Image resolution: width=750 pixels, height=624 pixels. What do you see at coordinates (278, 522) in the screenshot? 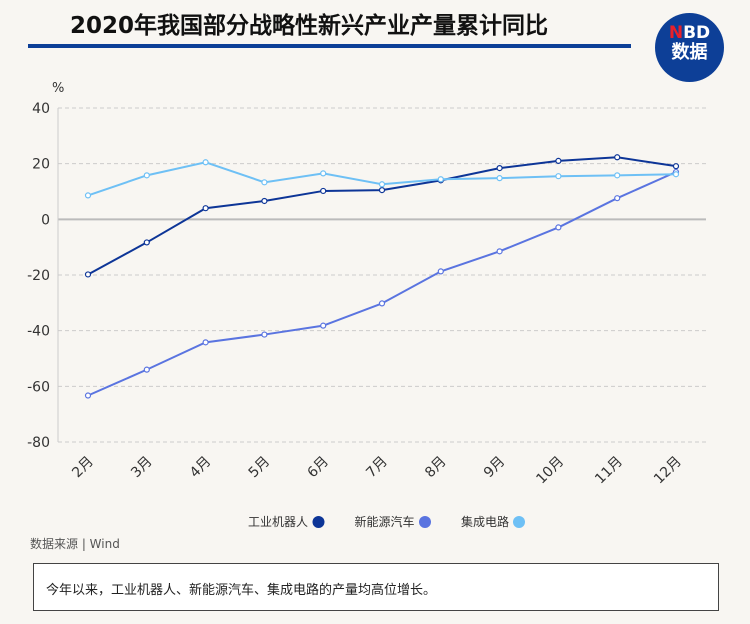
I see `legend-label: 工业机器人` at bounding box center [278, 522].